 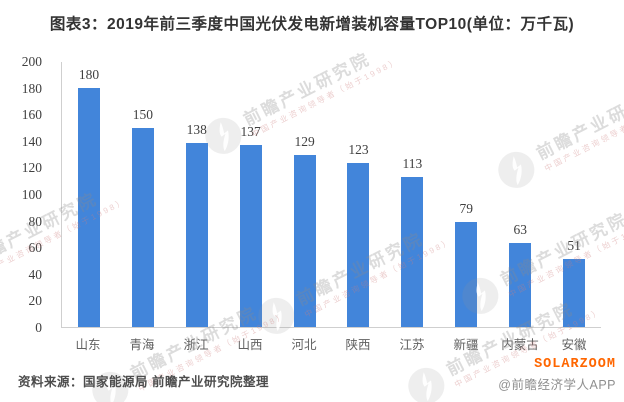 I want to click on bar-group-内蒙古: 63, so click(x=520, y=194).